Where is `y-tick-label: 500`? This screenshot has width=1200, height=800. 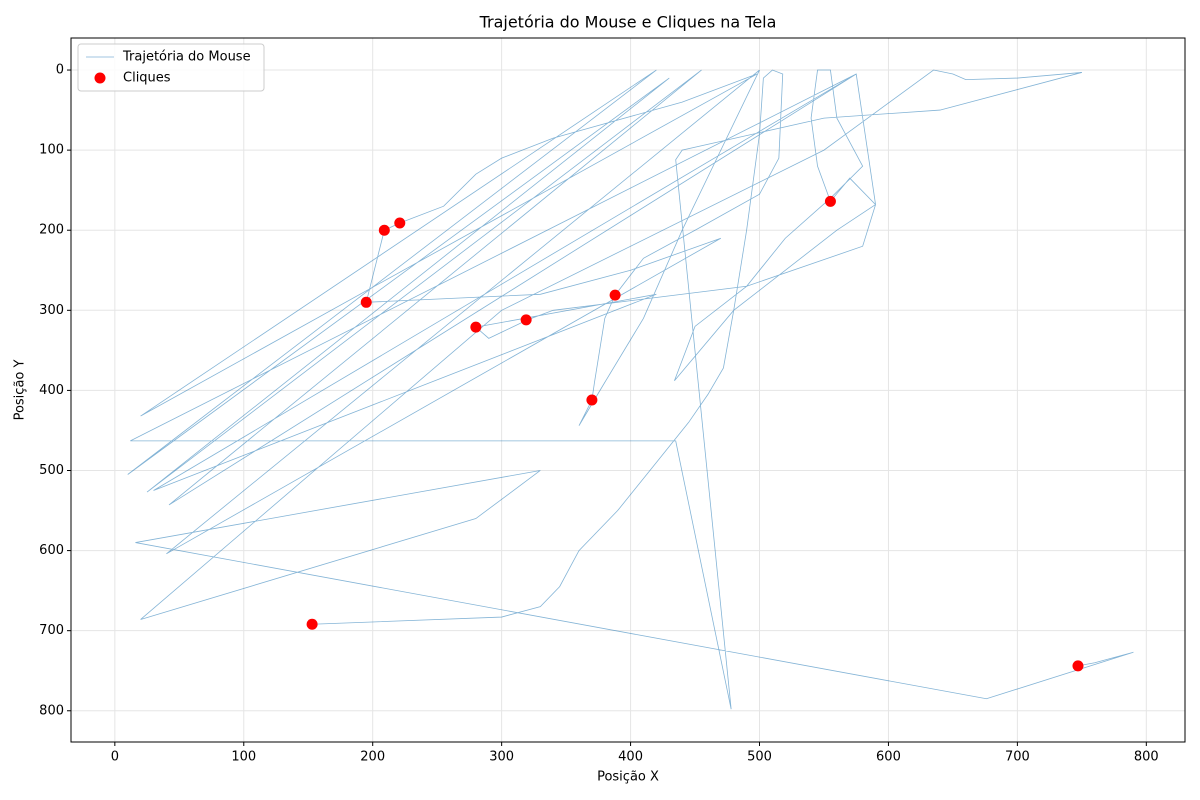
y-tick-label: 500 is located at coordinates (51, 470).